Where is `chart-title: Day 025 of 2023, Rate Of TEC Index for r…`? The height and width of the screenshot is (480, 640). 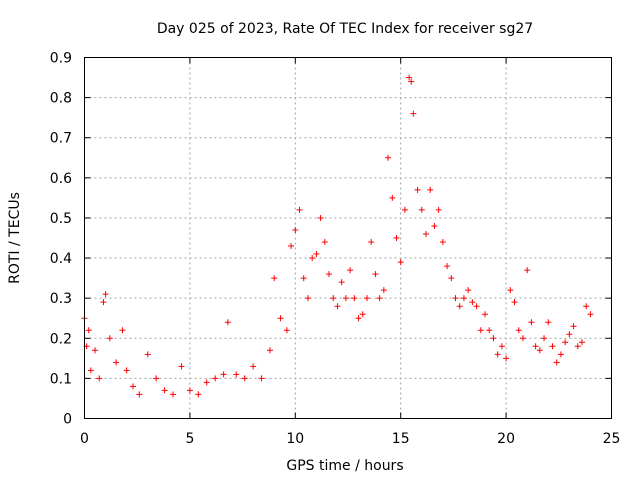
chart-title: Day 025 of 2023, Rate Of TEC Index for r… is located at coordinates (345, 29).